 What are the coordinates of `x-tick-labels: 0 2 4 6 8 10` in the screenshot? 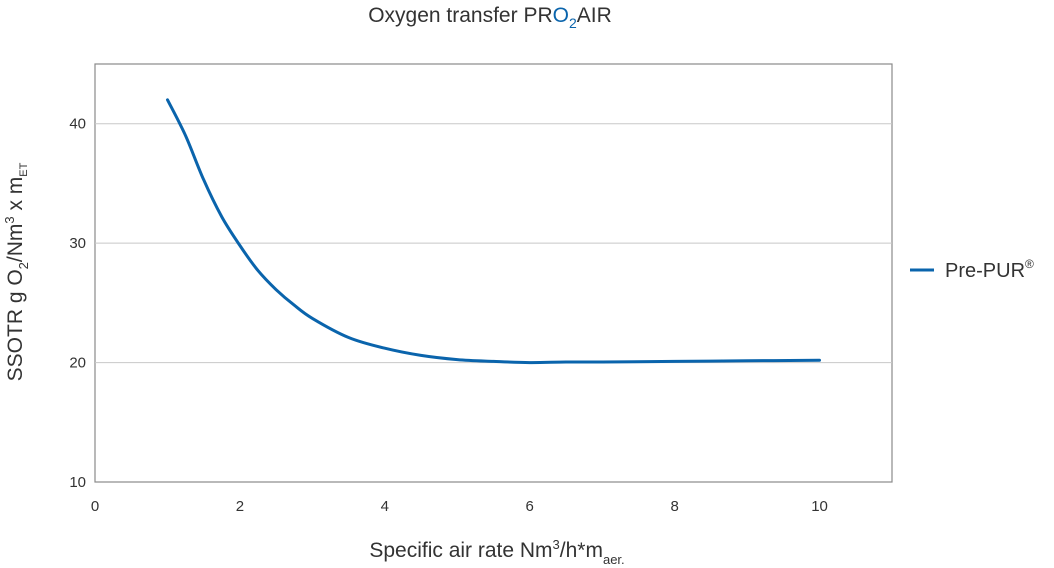 It's located at (459, 506).